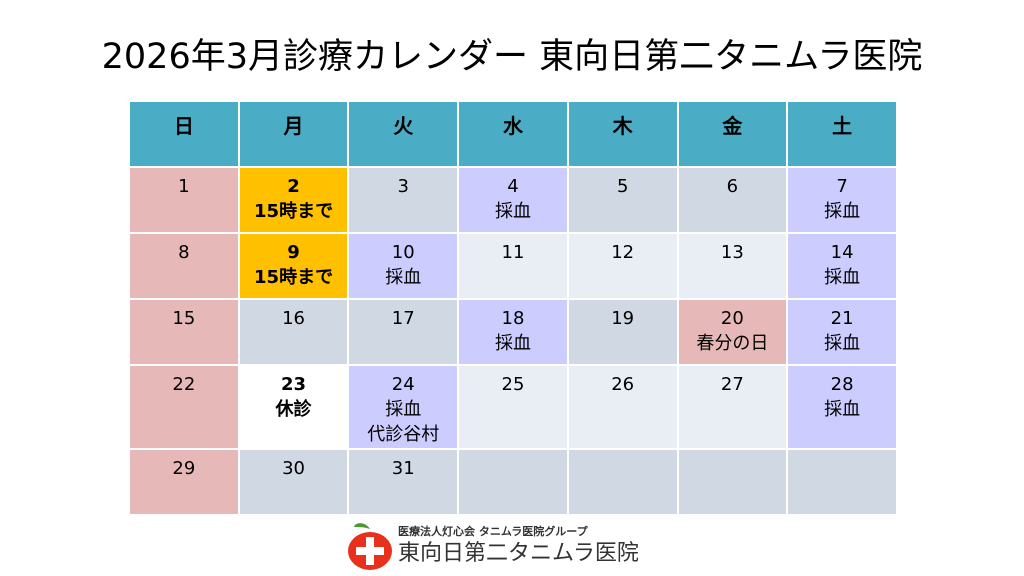 Image resolution: width=1024 pixels, height=576 pixels. I want to click on calendar-day-cell: 21 採血, so click(842, 331).